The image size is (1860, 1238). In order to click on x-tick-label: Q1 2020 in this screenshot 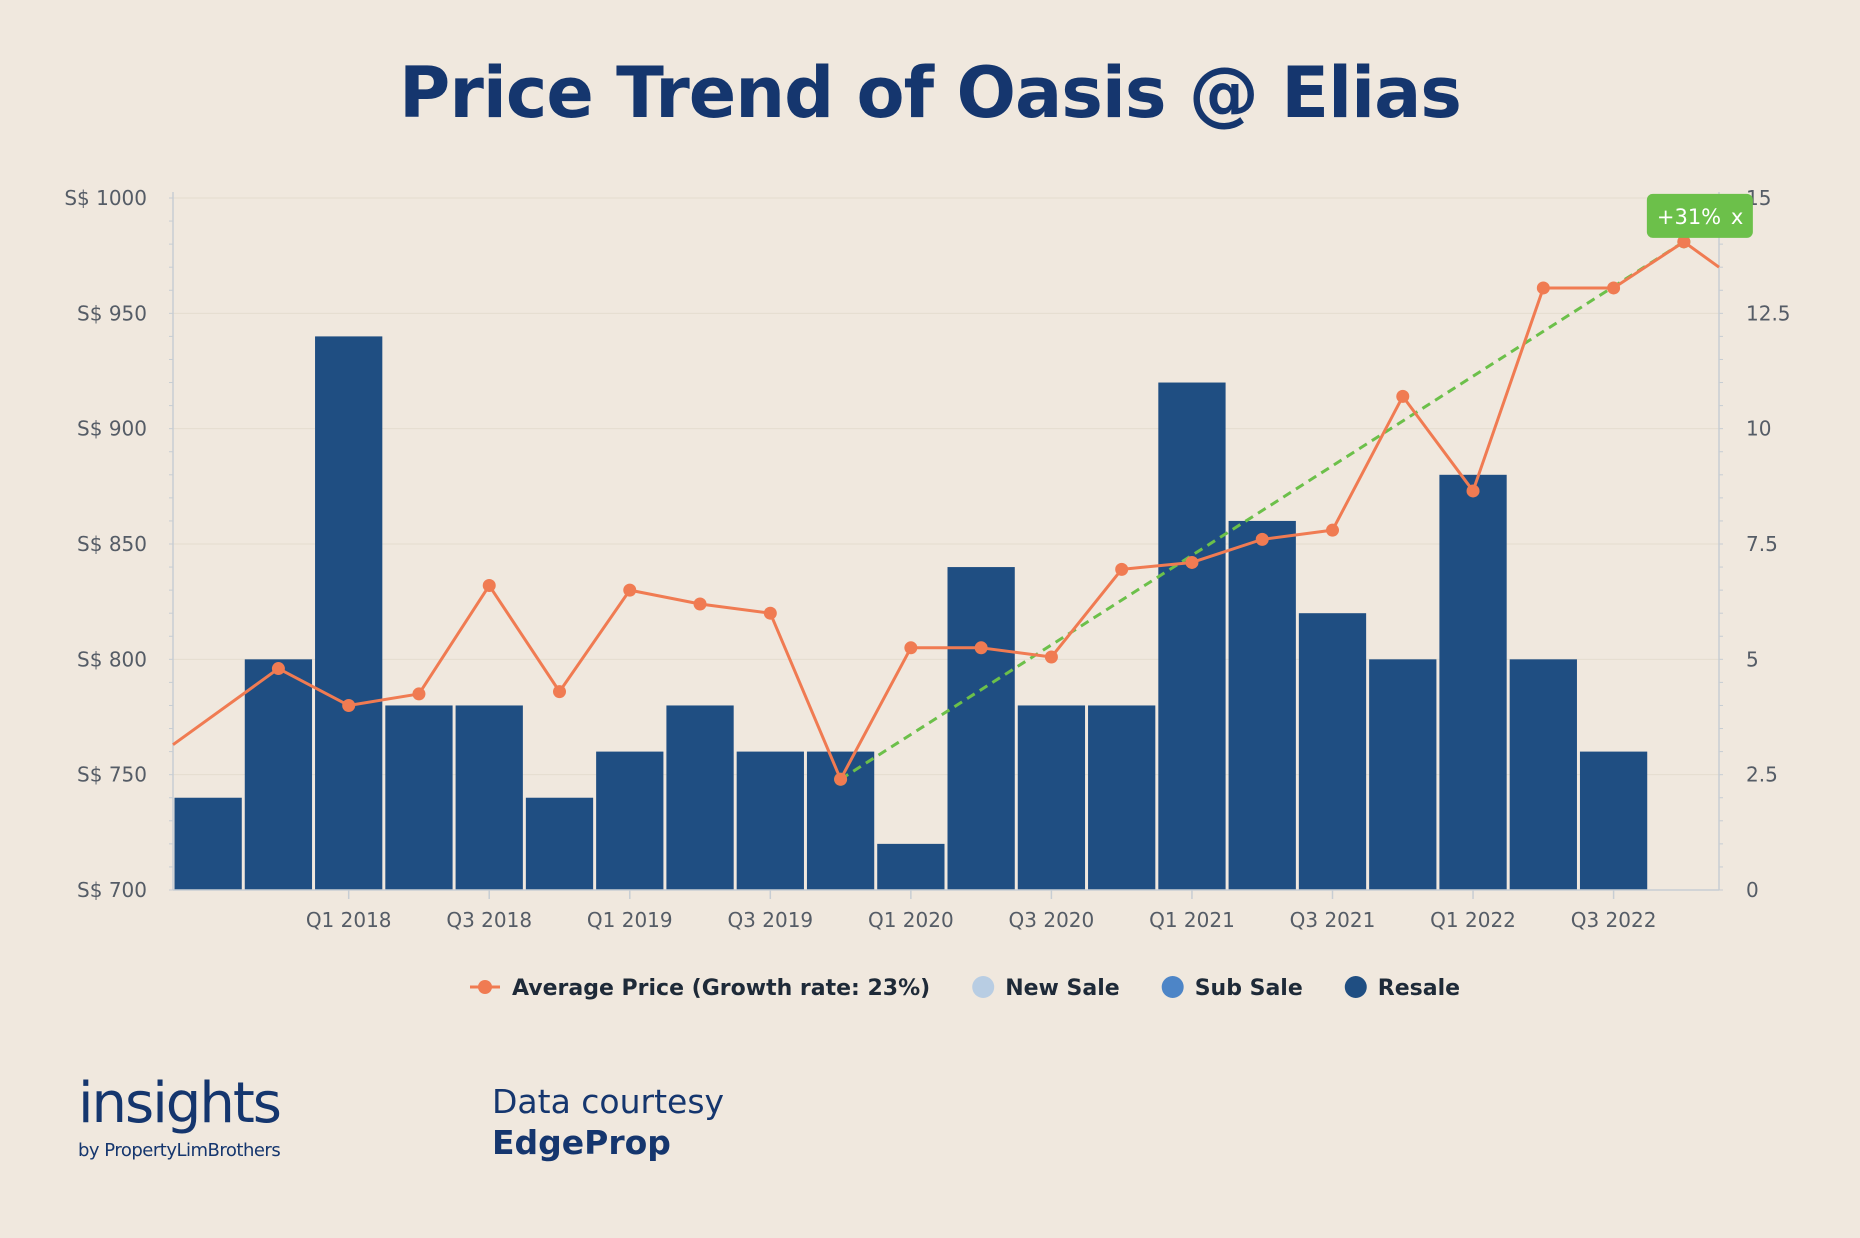, I will do `click(911, 920)`.